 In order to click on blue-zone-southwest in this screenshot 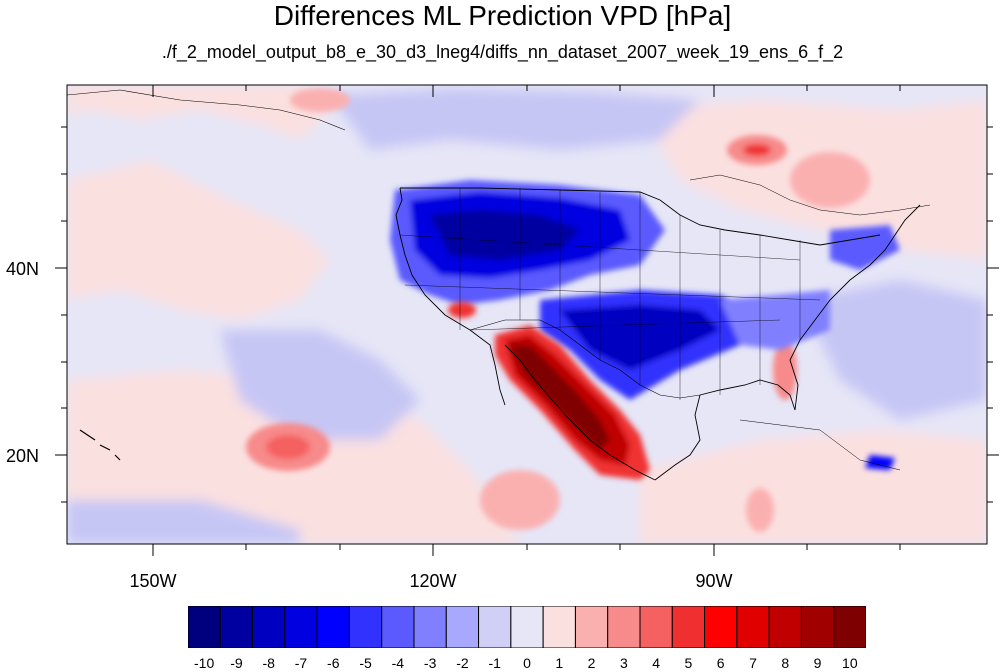, I will do `click(183, 522)`.